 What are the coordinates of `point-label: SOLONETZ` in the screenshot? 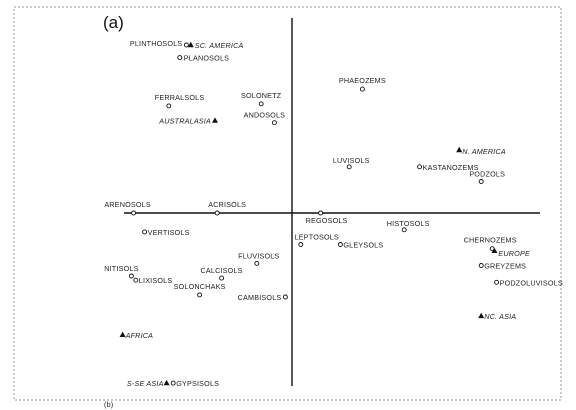 It's located at (261, 95).